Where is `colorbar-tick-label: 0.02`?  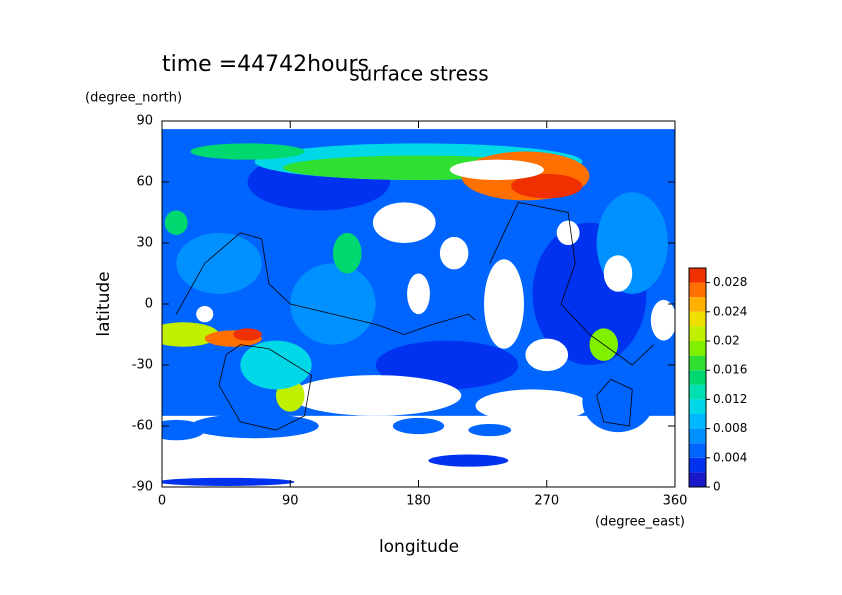 colorbar-tick-label: 0.02 is located at coordinates (726, 341).